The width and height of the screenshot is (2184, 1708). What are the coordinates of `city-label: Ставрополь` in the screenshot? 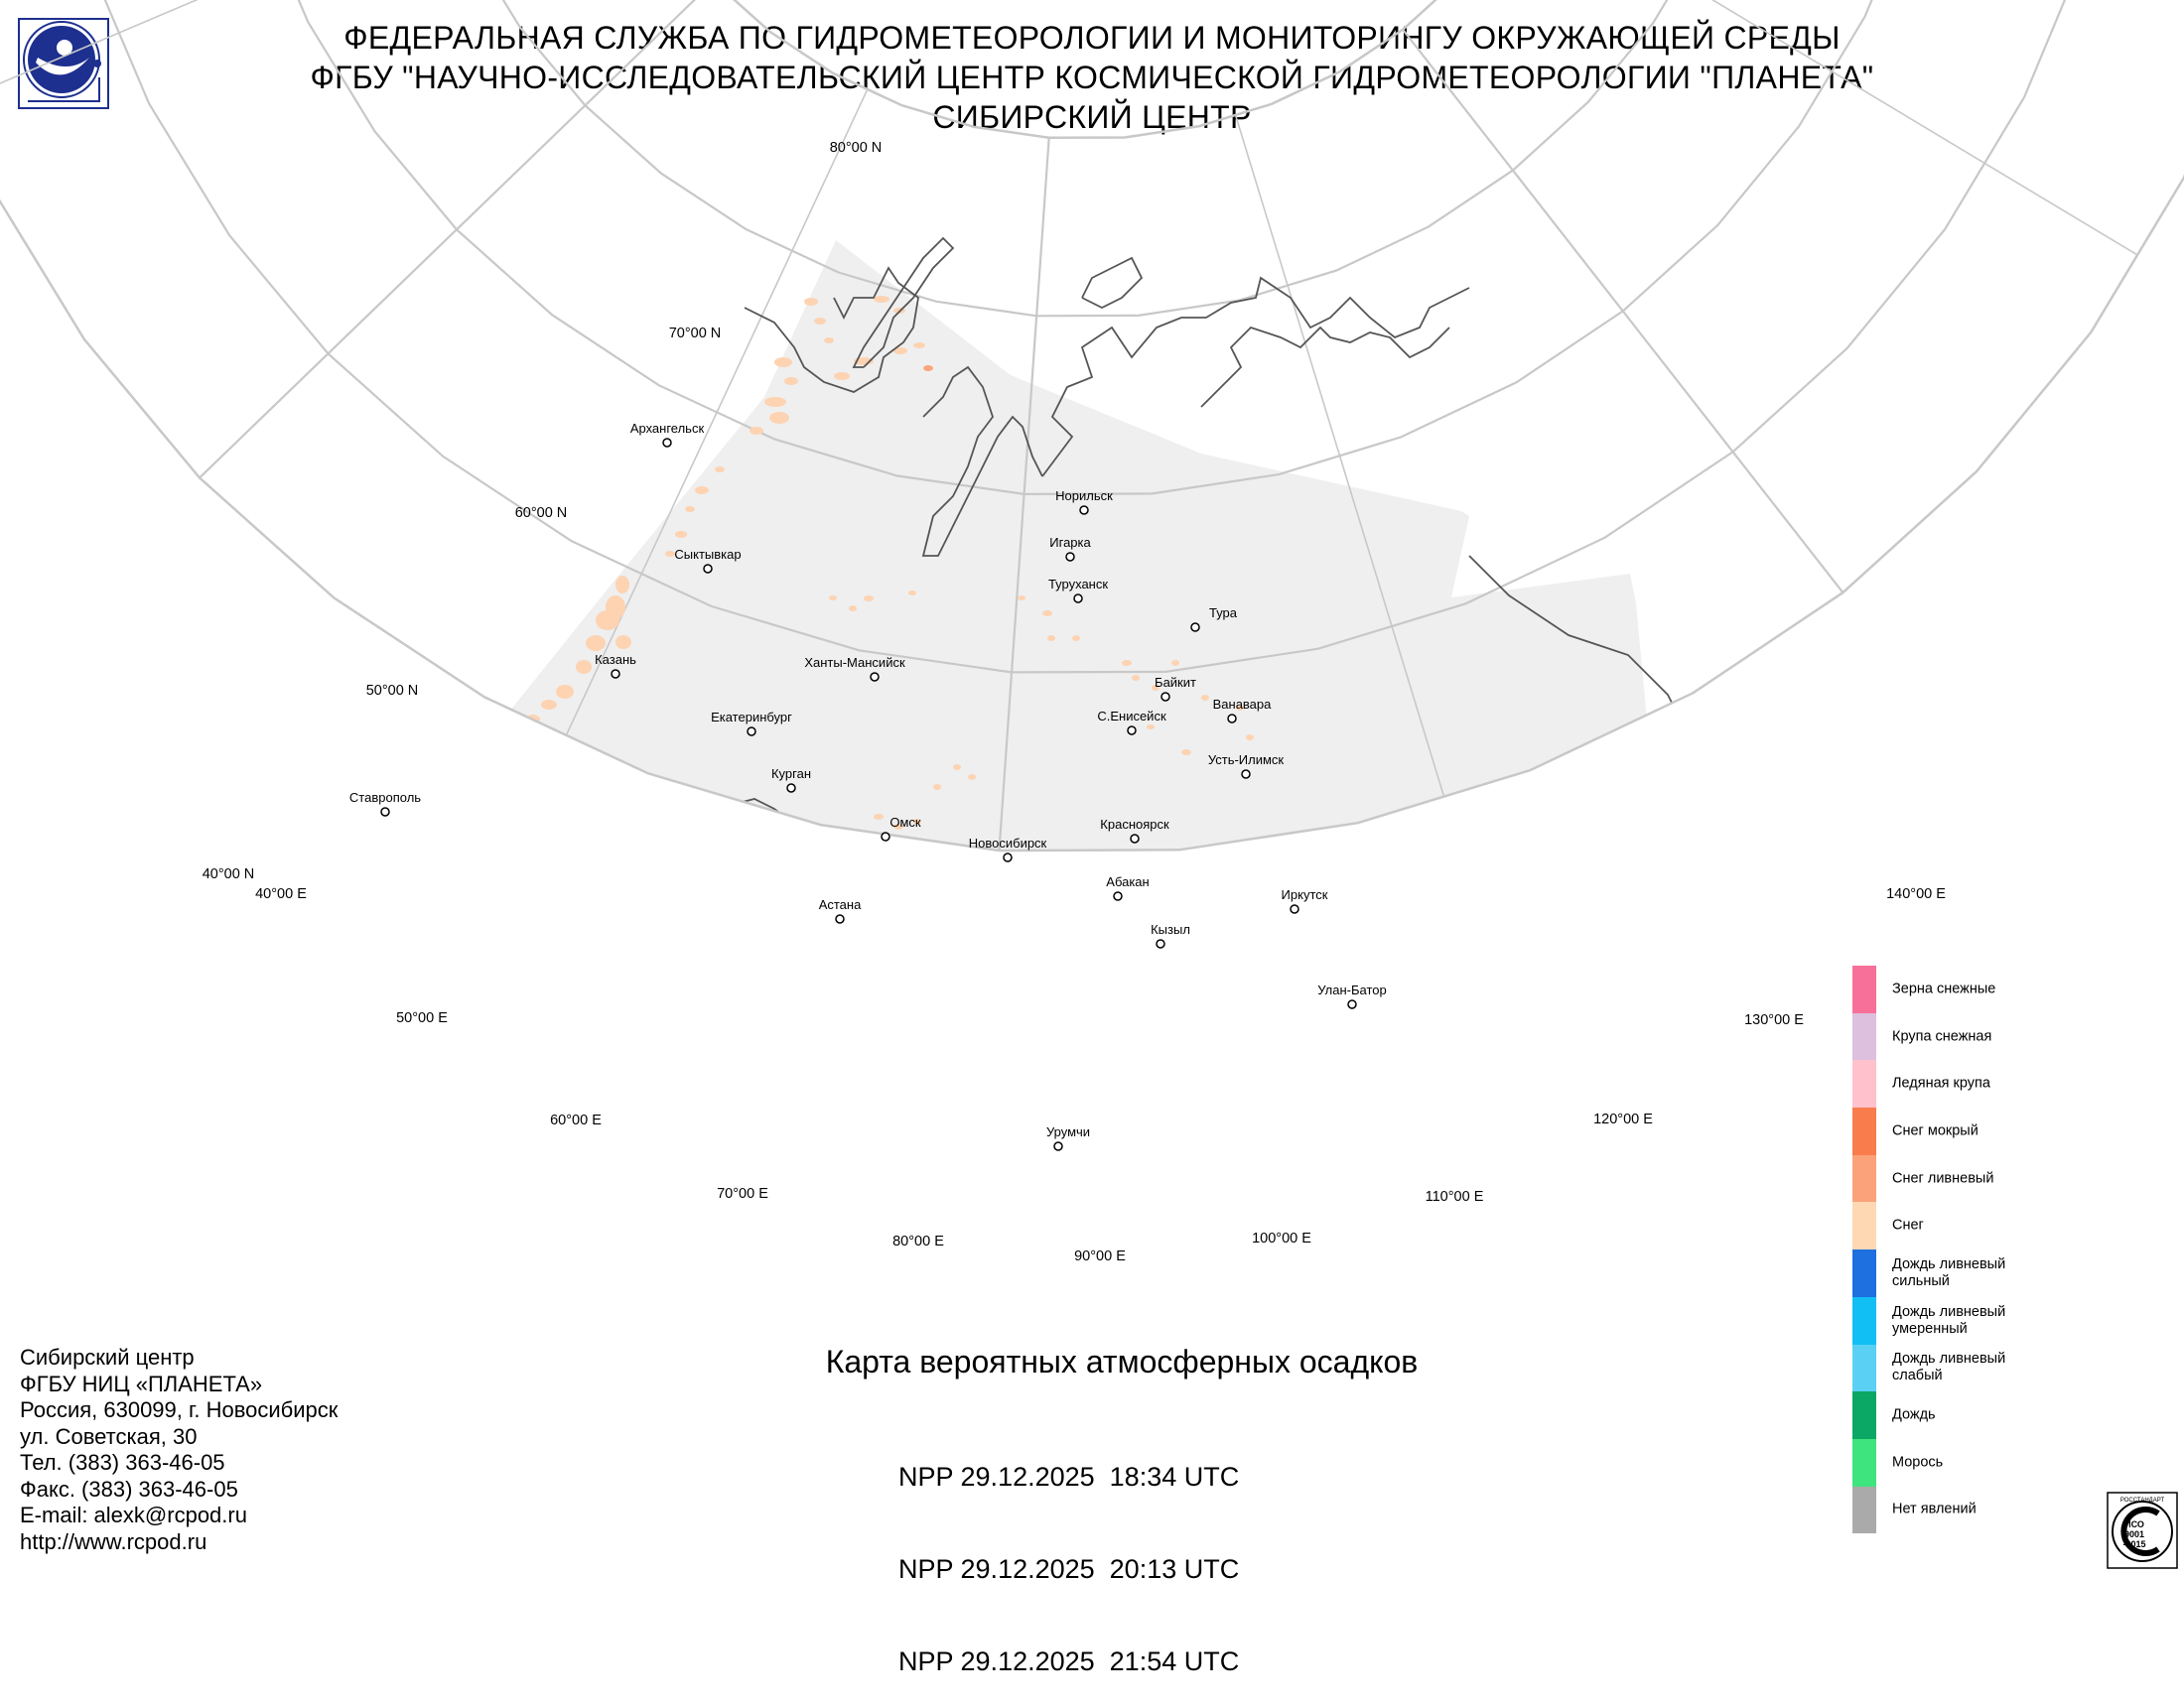 It's located at (385, 798).